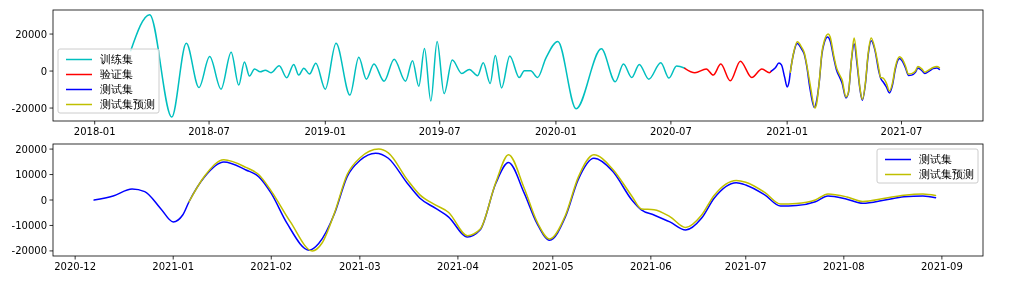 The width and height of the screenshot is (1013, 293). Describe the element at coordinates (439, 131) in the screenshot. I see `x-tick-label: 2019-07` at that location.